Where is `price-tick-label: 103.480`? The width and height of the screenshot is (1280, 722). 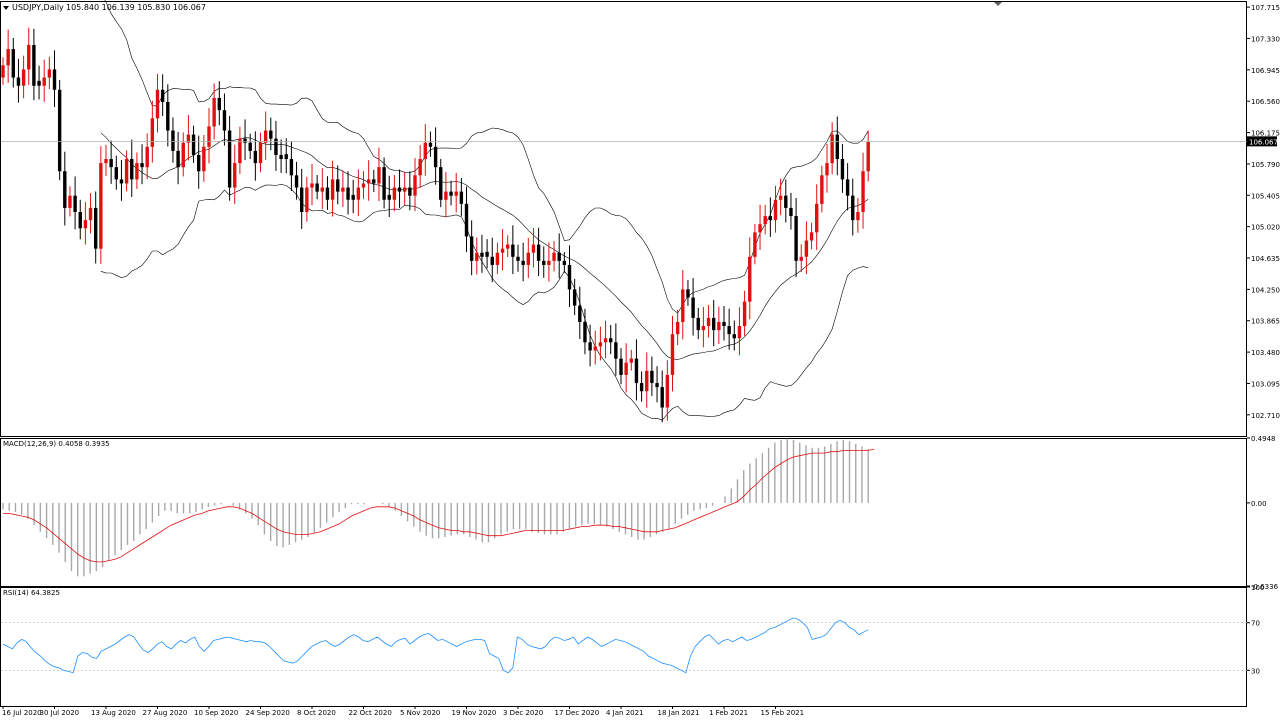 price-tick-label: 103.480 is located at coordinates (1265, 353).